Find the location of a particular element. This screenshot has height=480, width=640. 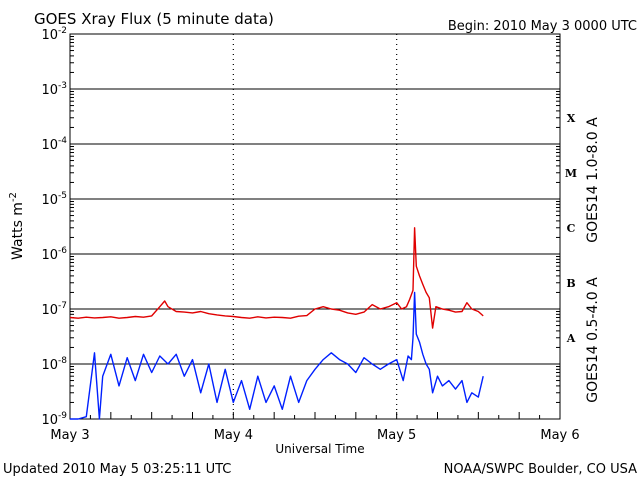

y-tick-label: 10⁻⁸ is located at coordinates (54, 364).